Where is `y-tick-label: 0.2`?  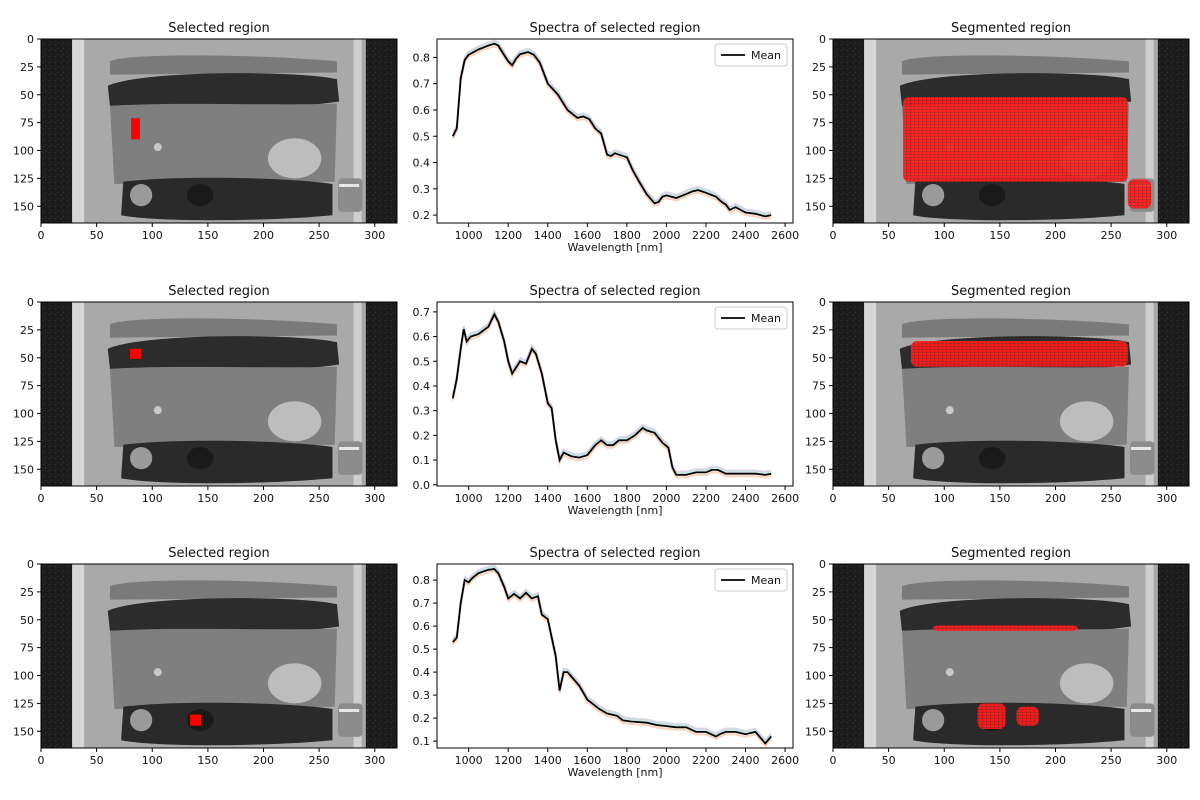
y-tick-label: 0.2 is located at coordinates (422, 435).